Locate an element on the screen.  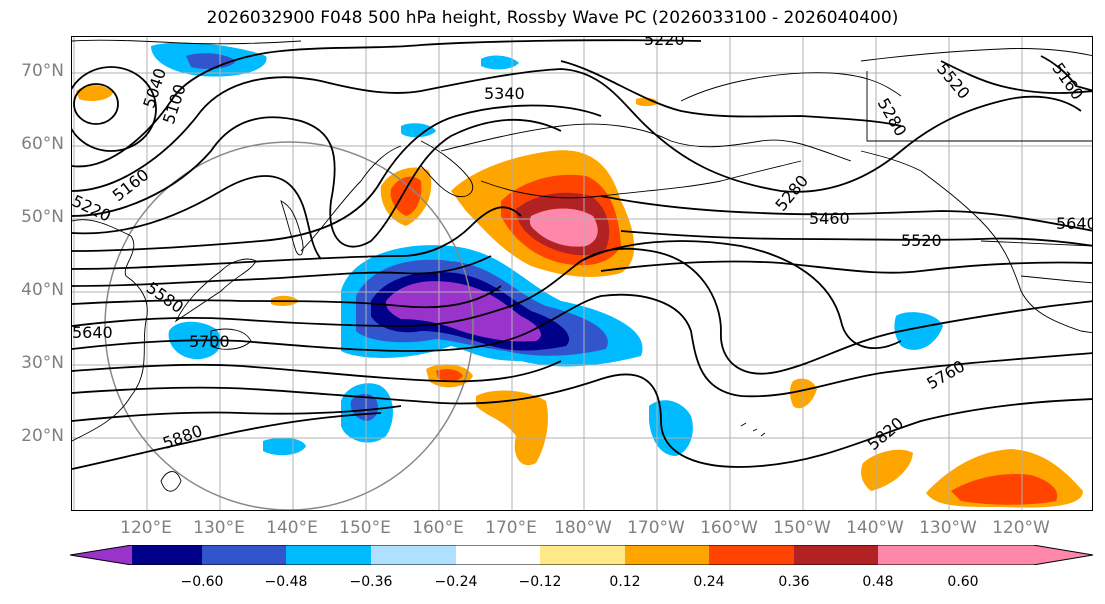
contour-label-5640-west: 5640 is located at coordinates (92, 332).